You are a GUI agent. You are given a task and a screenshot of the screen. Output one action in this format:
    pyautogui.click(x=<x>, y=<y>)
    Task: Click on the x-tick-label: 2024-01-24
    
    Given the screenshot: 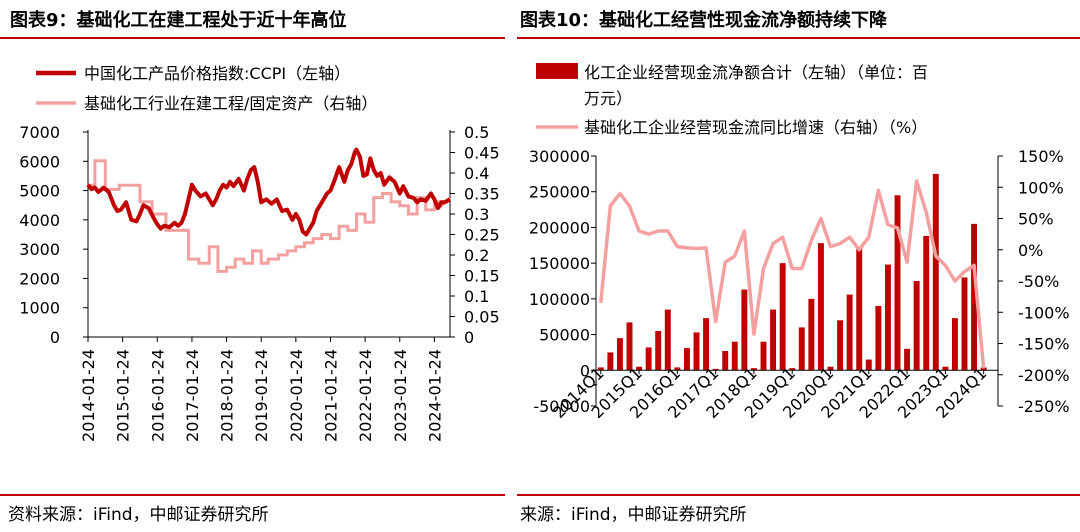 What is the action you would take?
    pyautogui.click(x=434, y=395)
    